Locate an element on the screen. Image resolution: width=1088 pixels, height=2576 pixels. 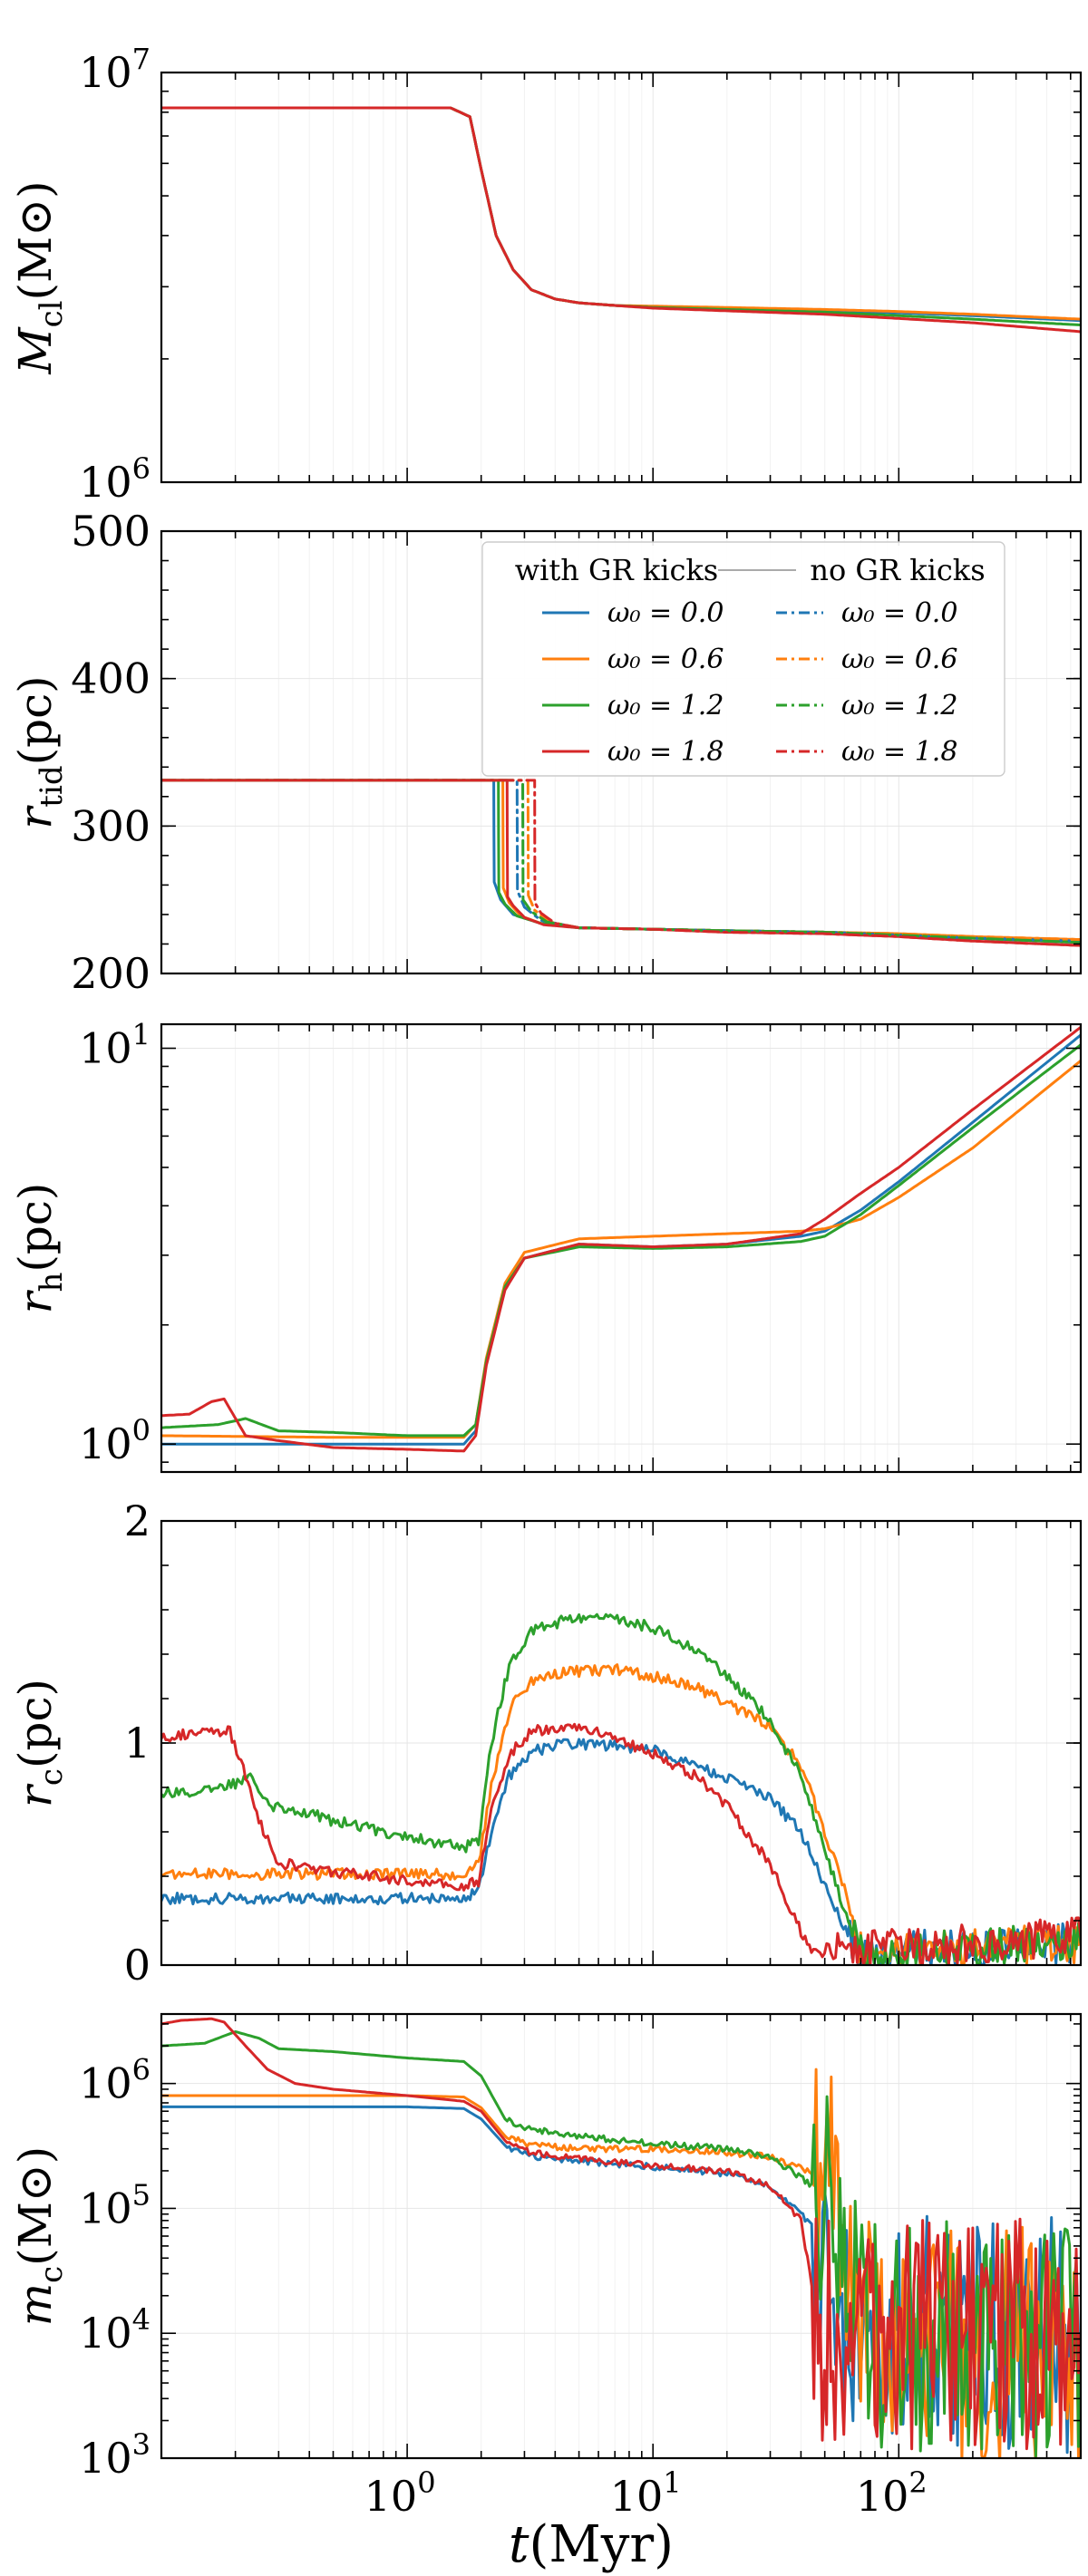
legend-header-no-kicks: no GR kicks is located at coordinates (897, 570).